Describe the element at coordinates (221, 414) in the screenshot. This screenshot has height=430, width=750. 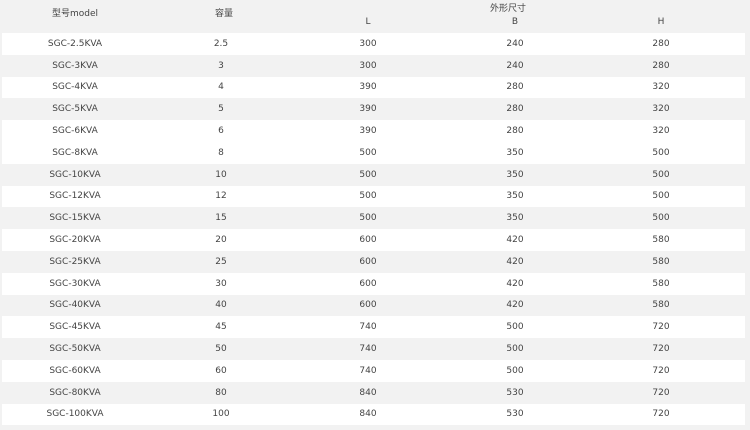
I see `cell-capacity: 100` at that location.